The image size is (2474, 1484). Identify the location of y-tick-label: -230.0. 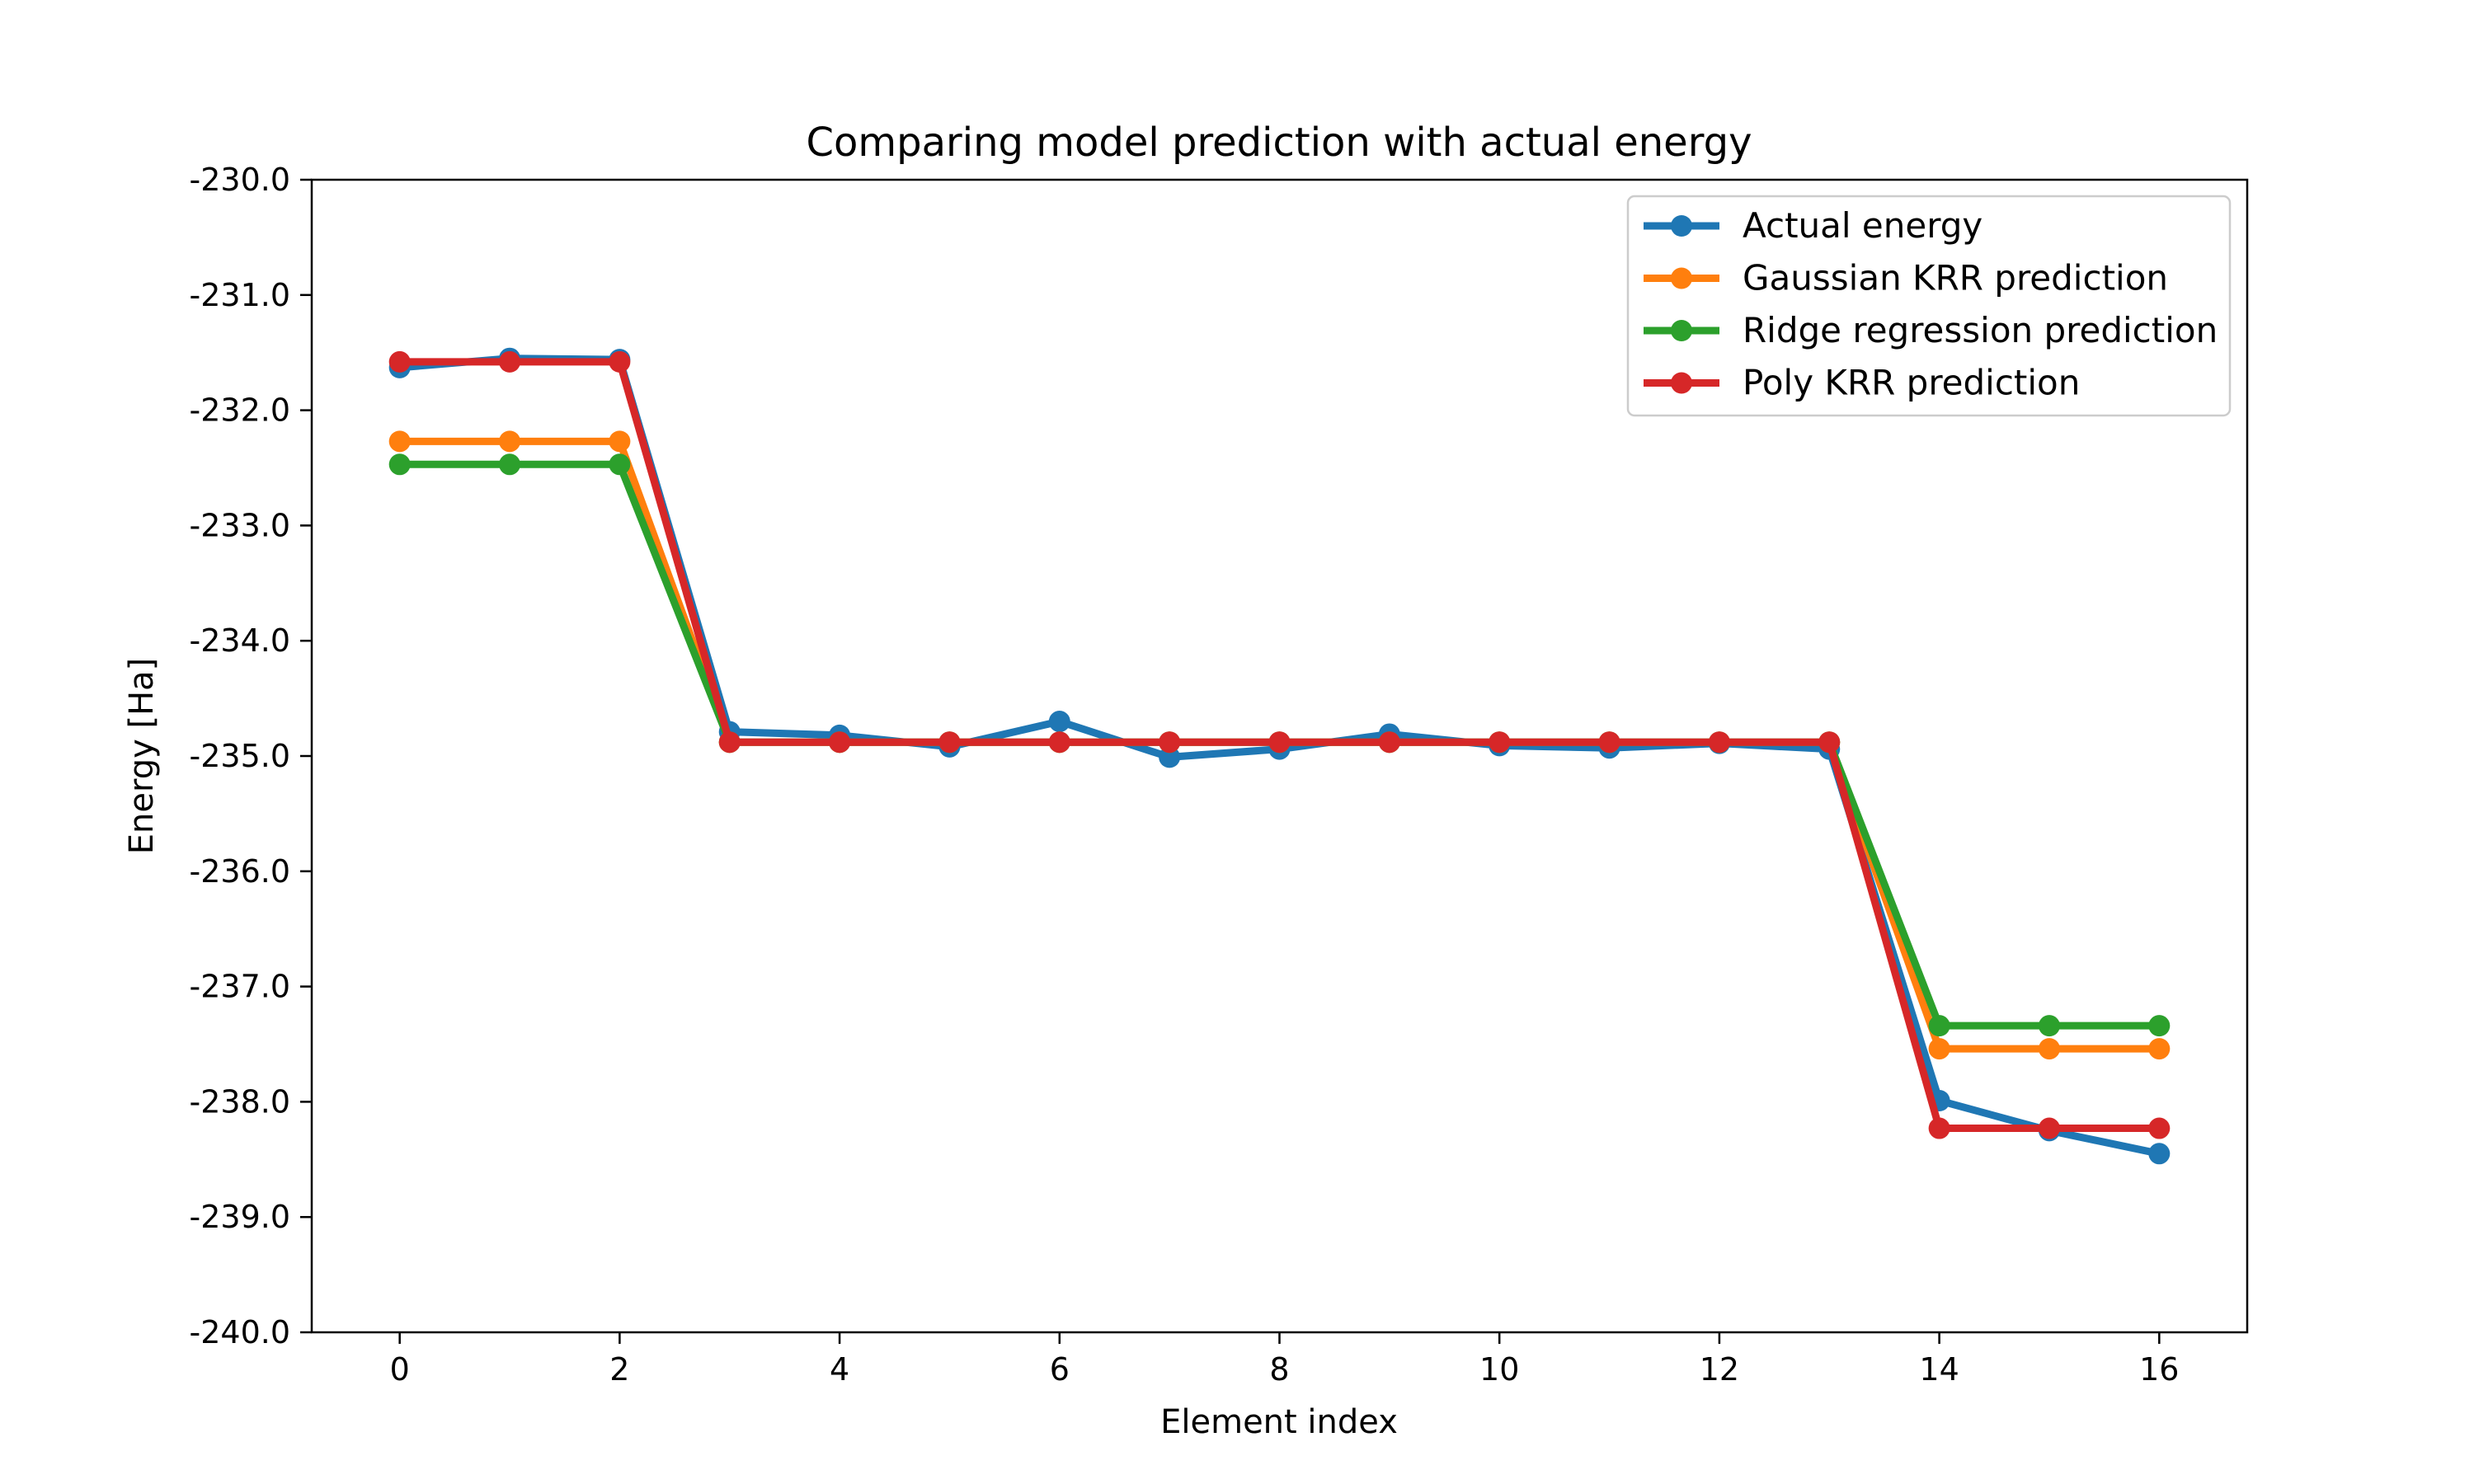
(240, 180).